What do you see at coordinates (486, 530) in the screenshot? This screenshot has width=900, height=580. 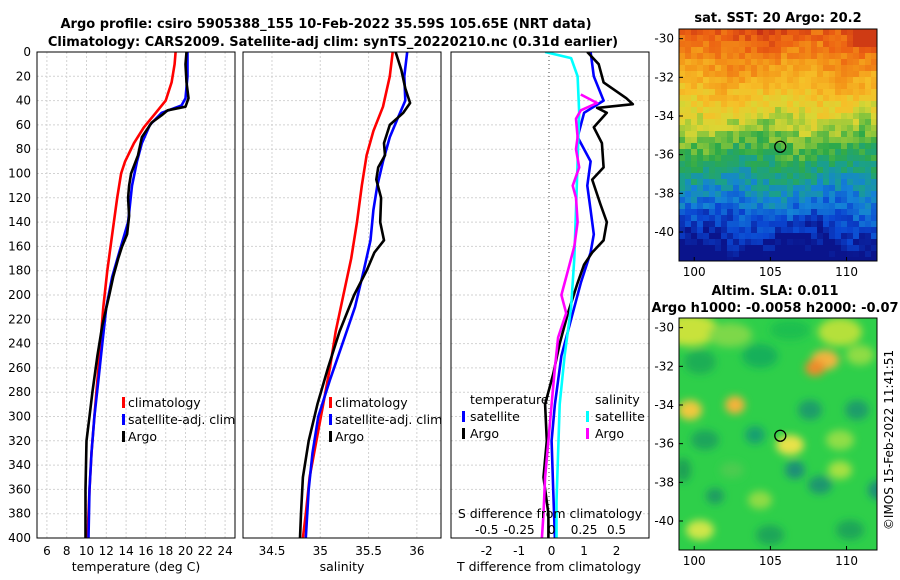 I see `s-tick-label: -0.5` at bounding box center [486, 530].